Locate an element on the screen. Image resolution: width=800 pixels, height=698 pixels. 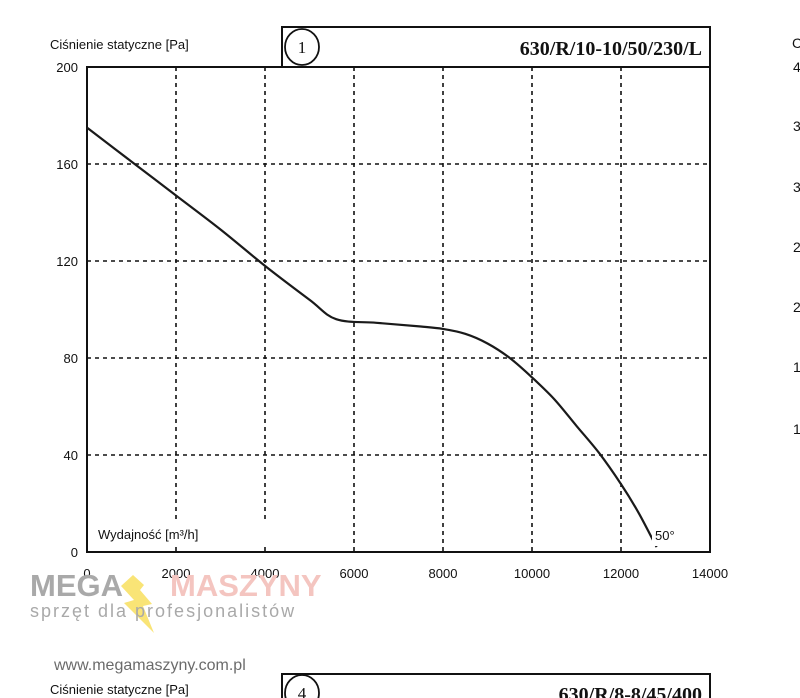
y-tick-label: 0 is located at coordinates (74, 552).